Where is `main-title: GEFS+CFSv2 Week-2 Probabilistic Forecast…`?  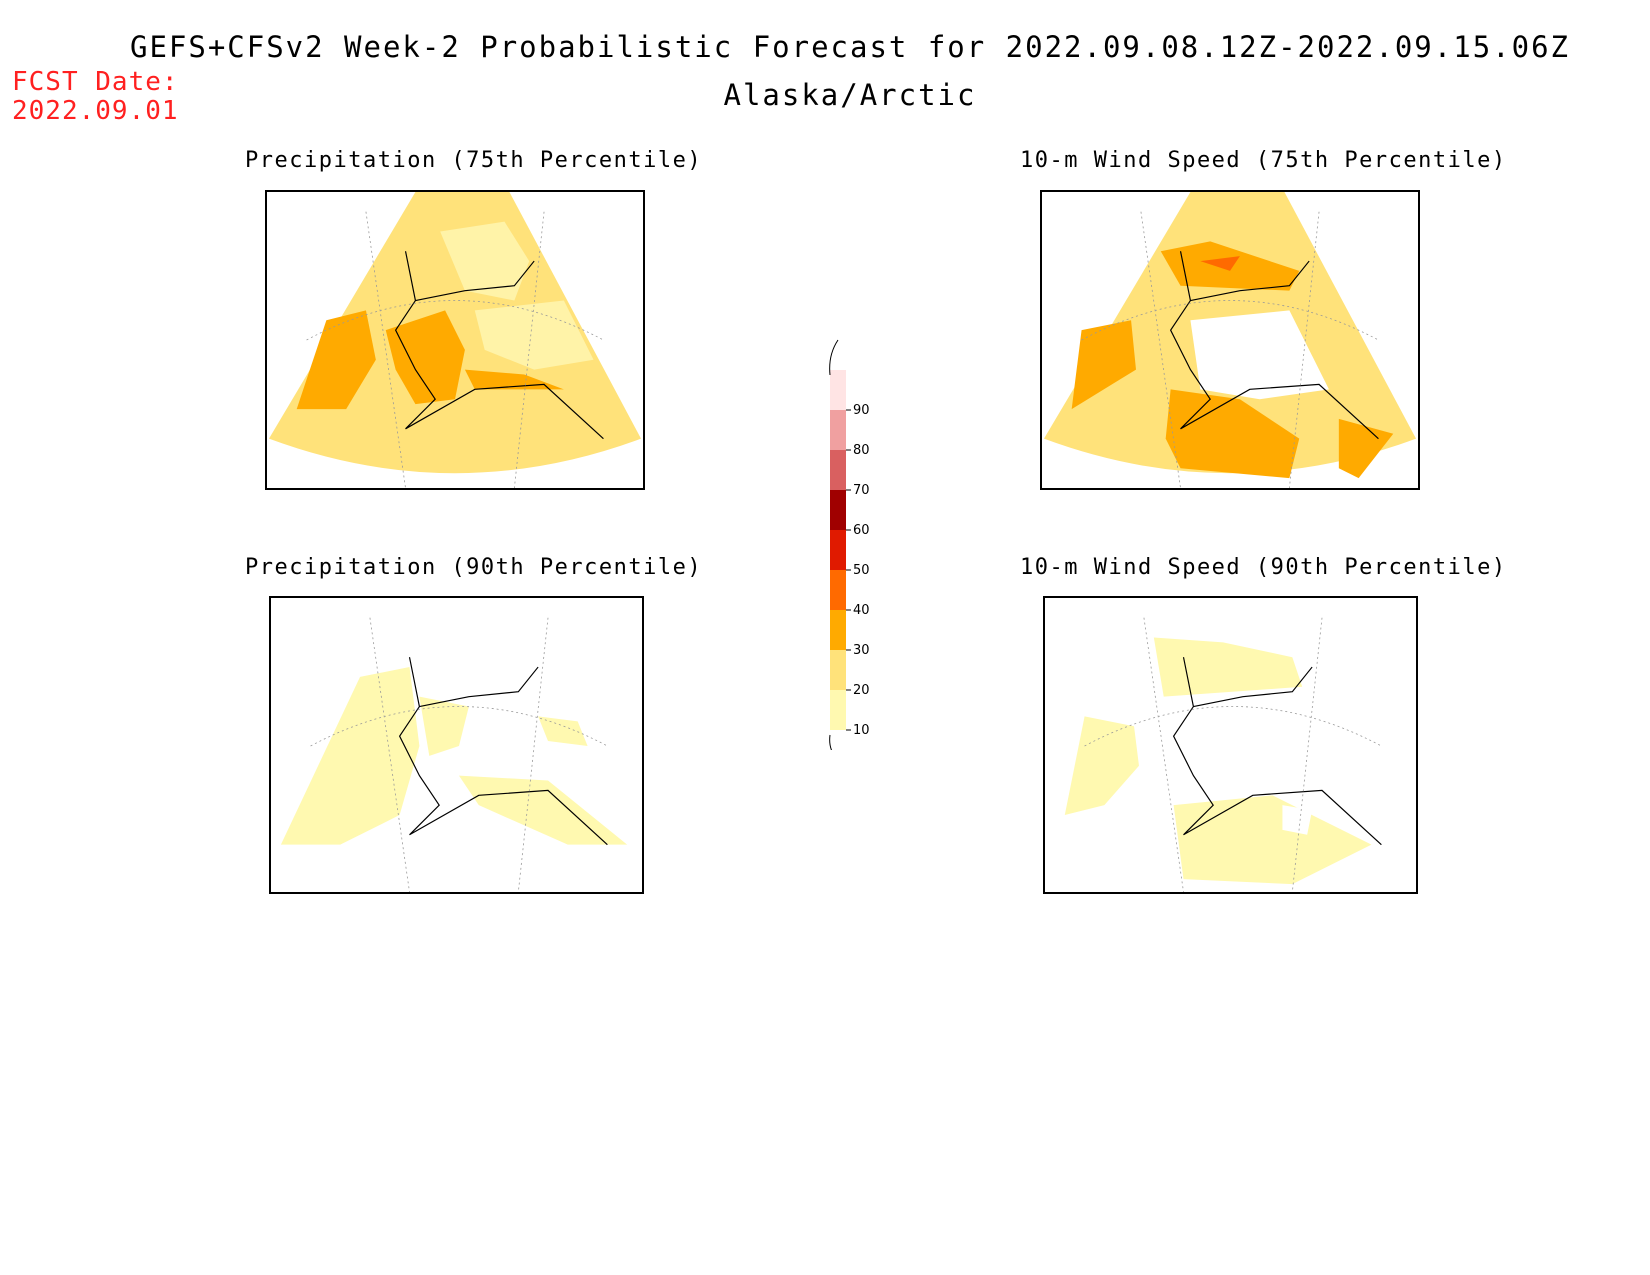
main-title: GEFS+CFSv2 Week-2 Probabilistic Forecast… is located at coordinates (849, 47).